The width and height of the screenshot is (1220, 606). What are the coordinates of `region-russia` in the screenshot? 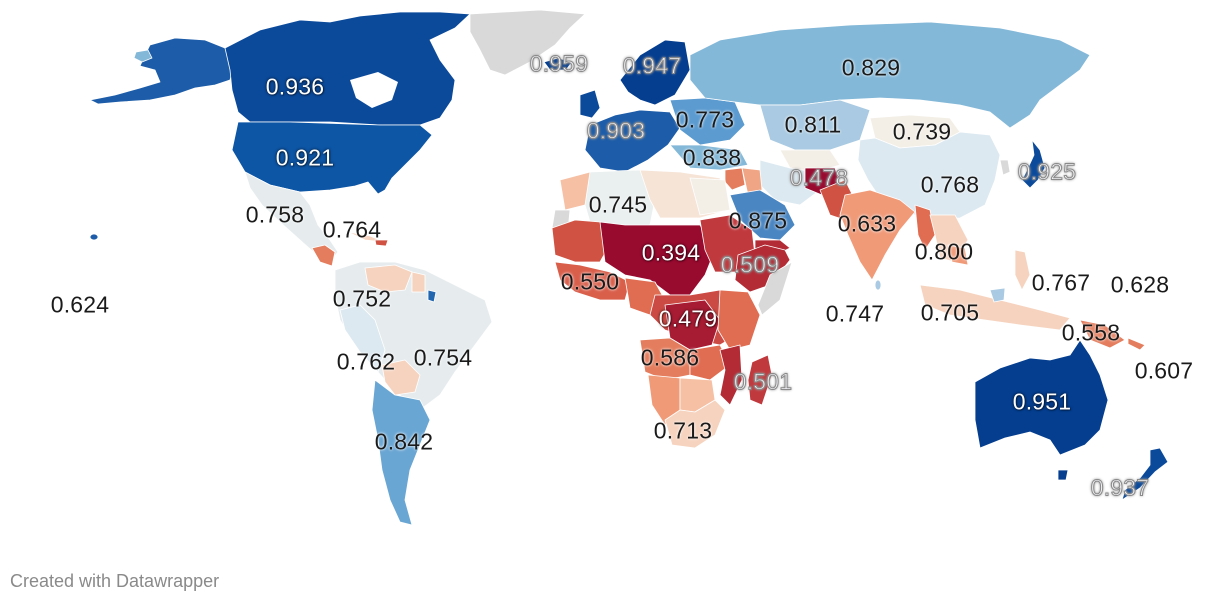 It's located at (890, 75).